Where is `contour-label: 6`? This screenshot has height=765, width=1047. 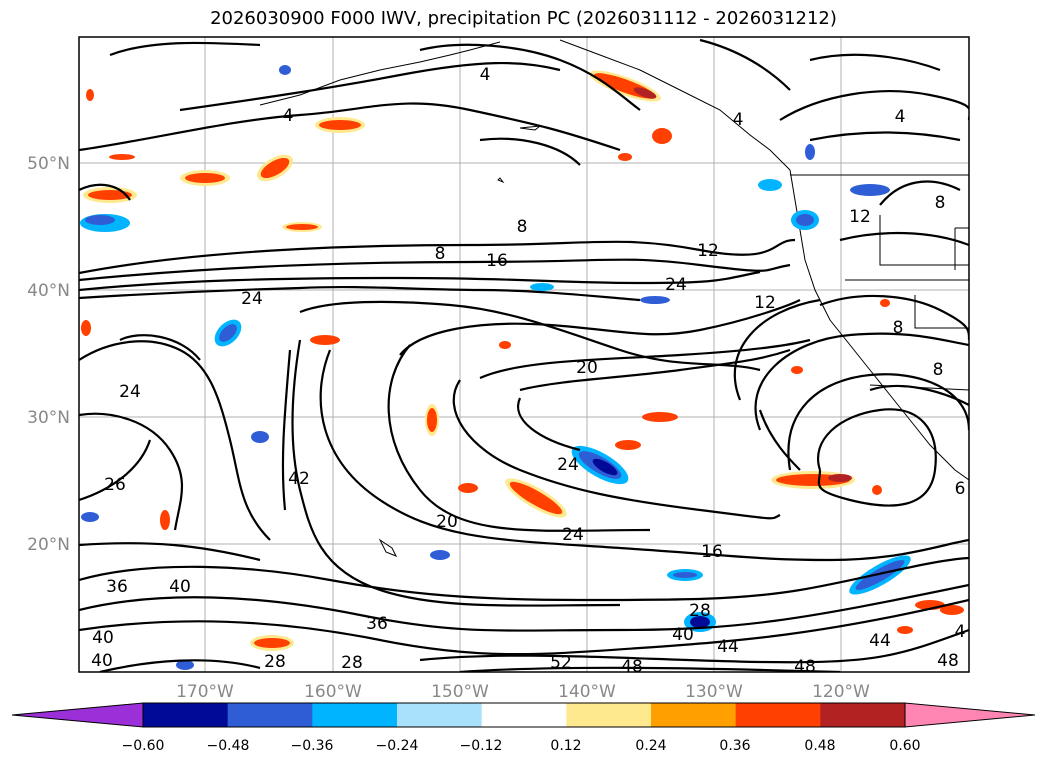 contour-label: 6 is located at coordinates (960, 489).